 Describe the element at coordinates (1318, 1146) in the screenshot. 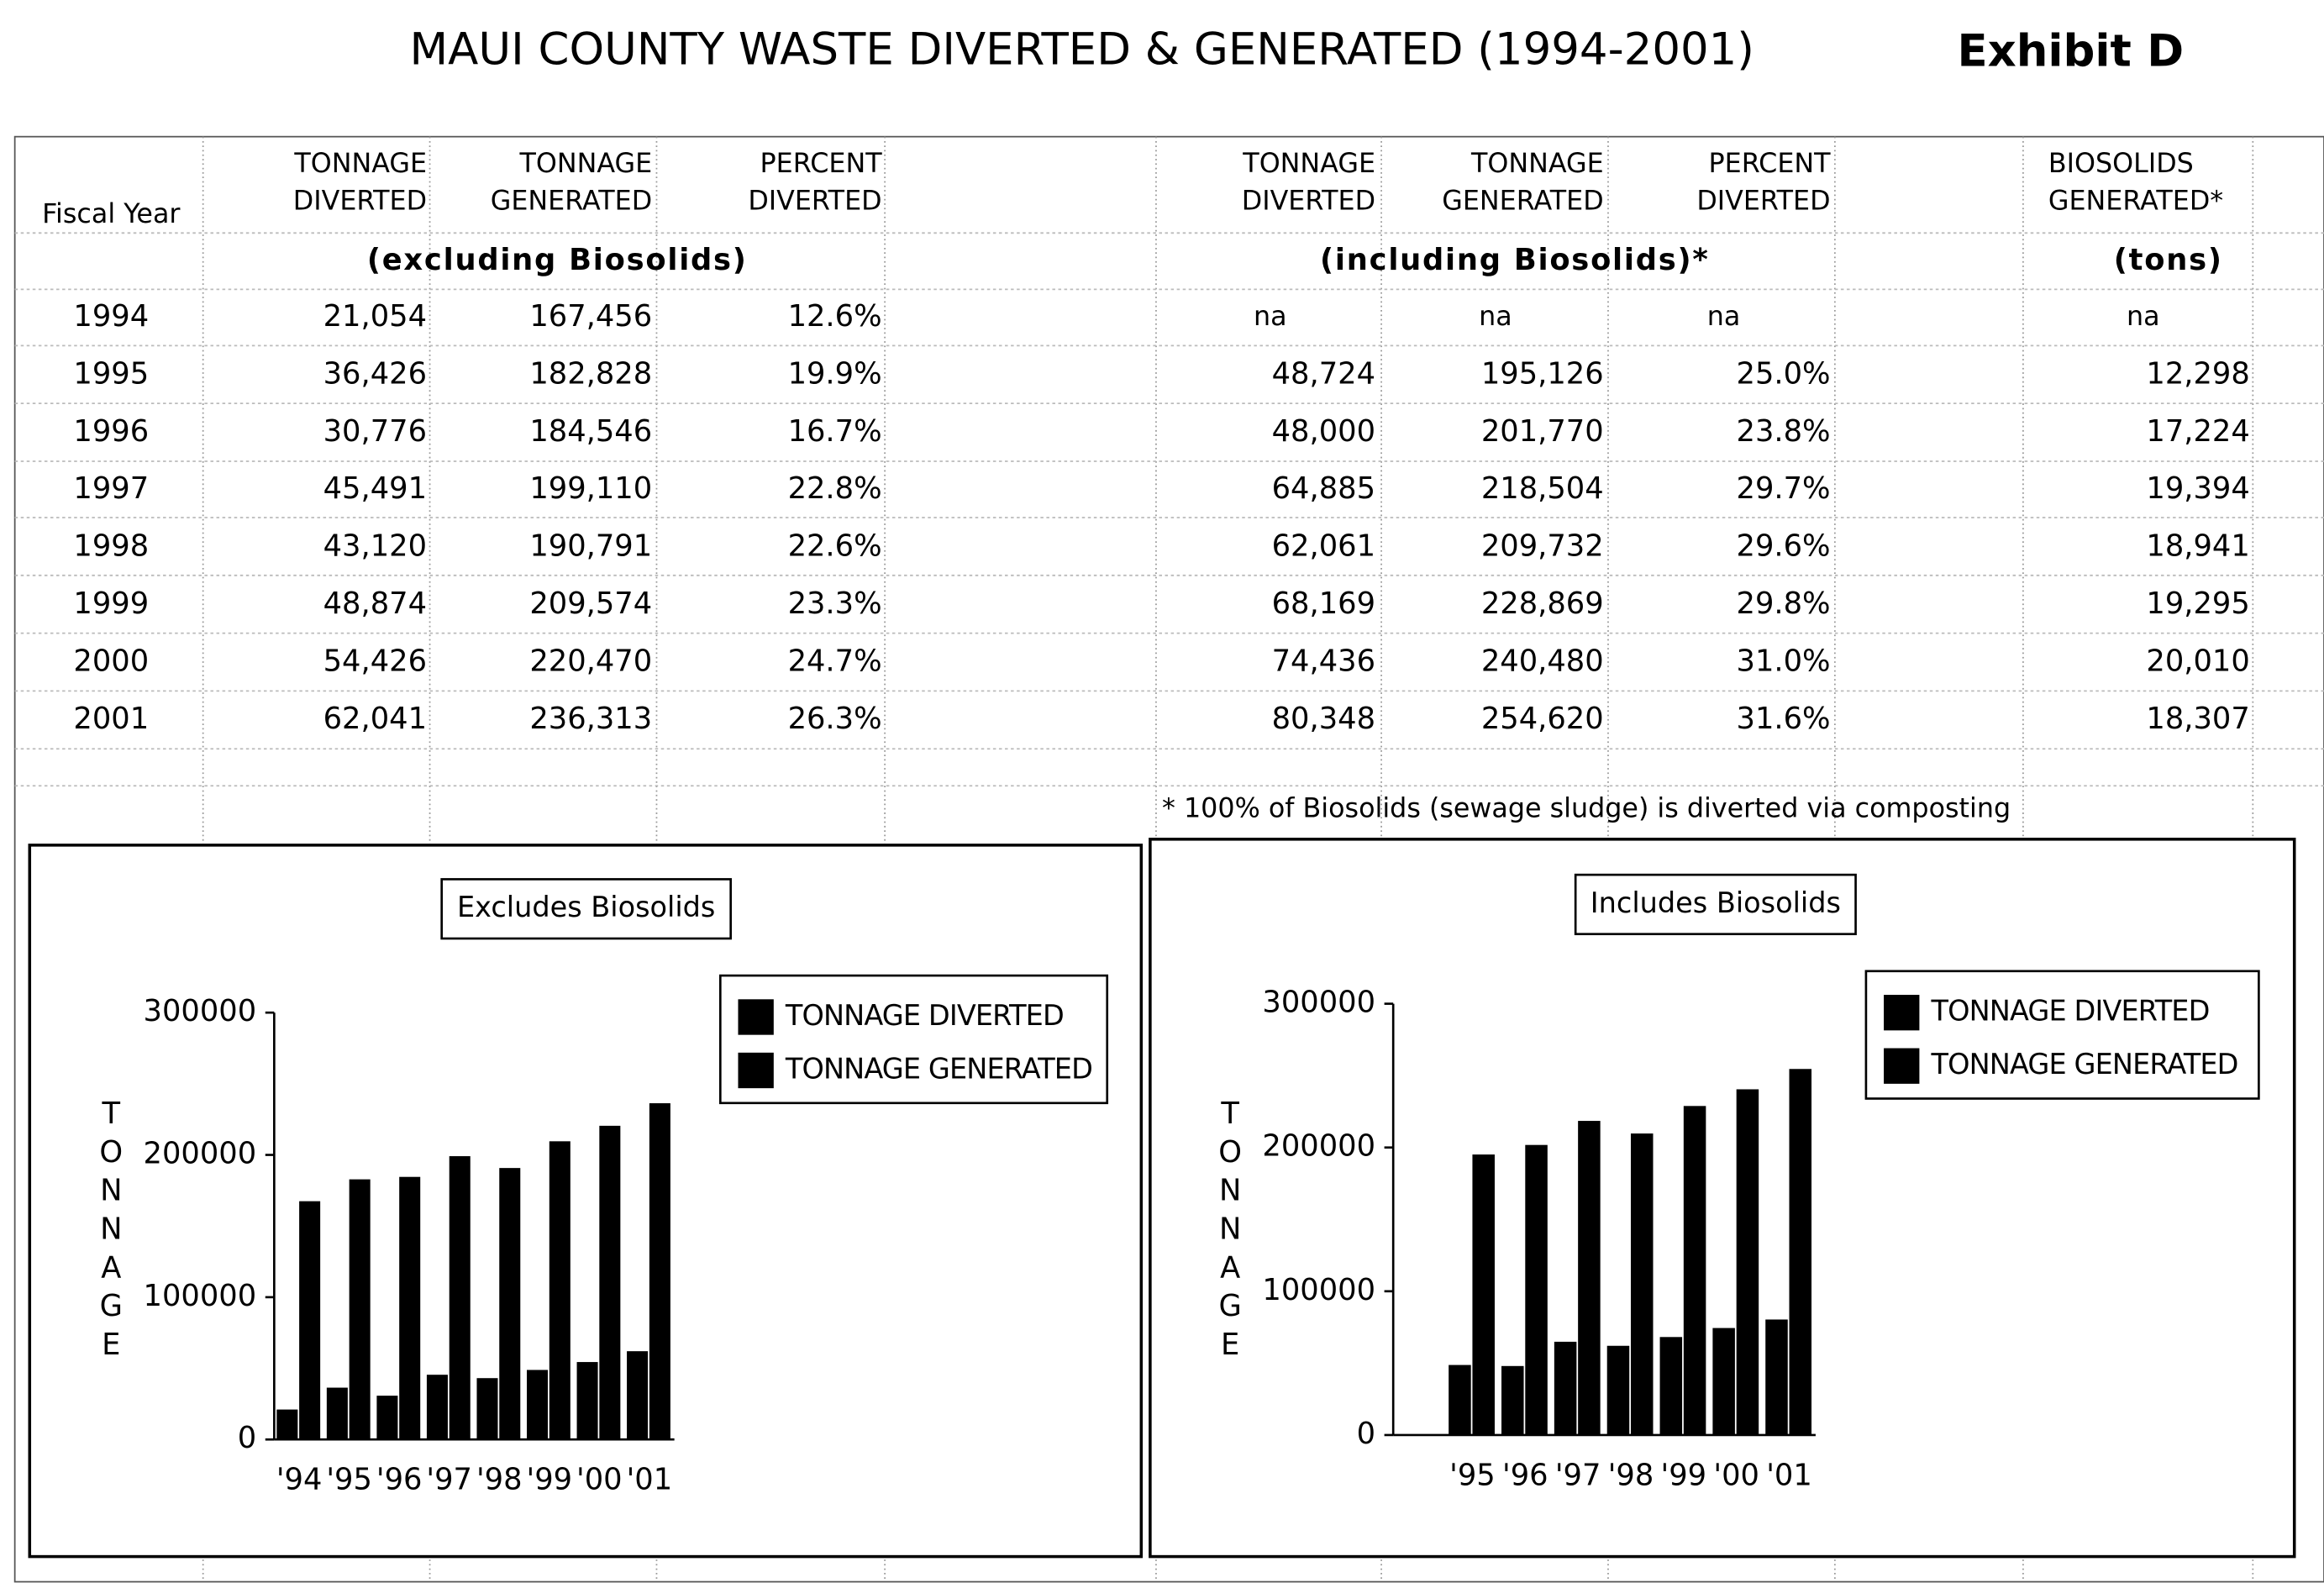

I see `y-tick-label: 200000` at that location.